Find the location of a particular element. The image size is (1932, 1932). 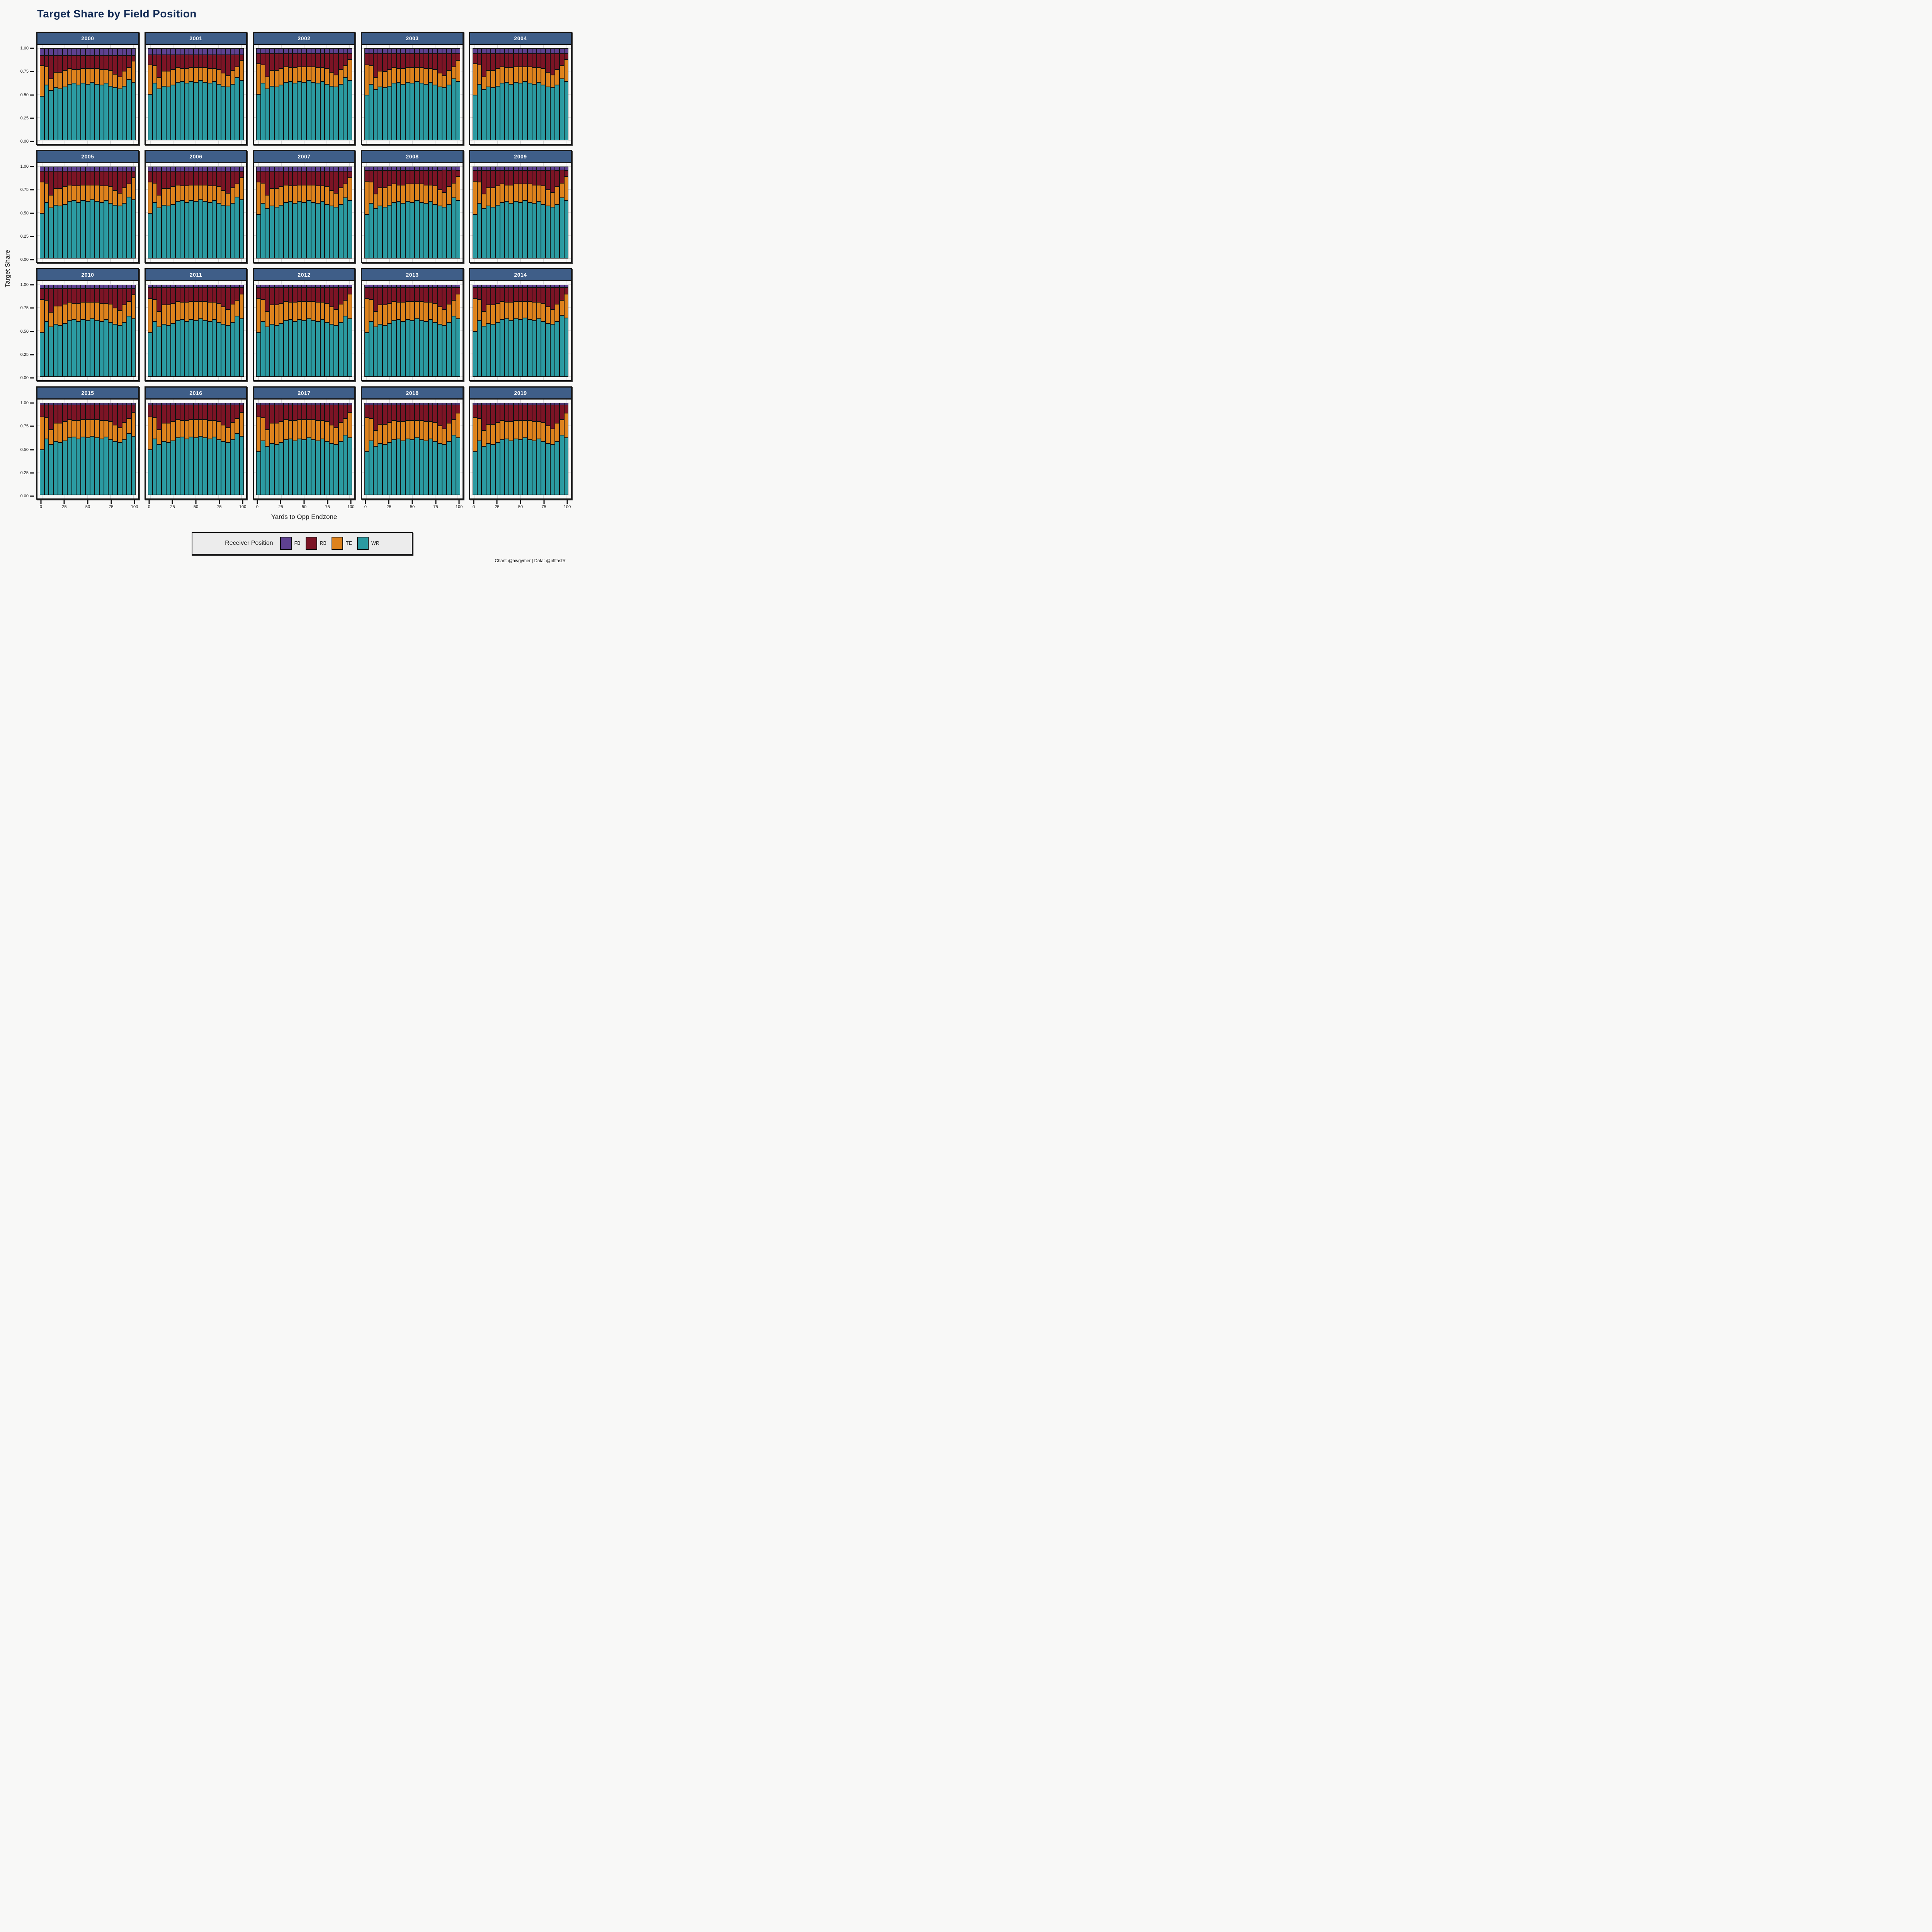

facet-panel is located at coordinates (87, 331).